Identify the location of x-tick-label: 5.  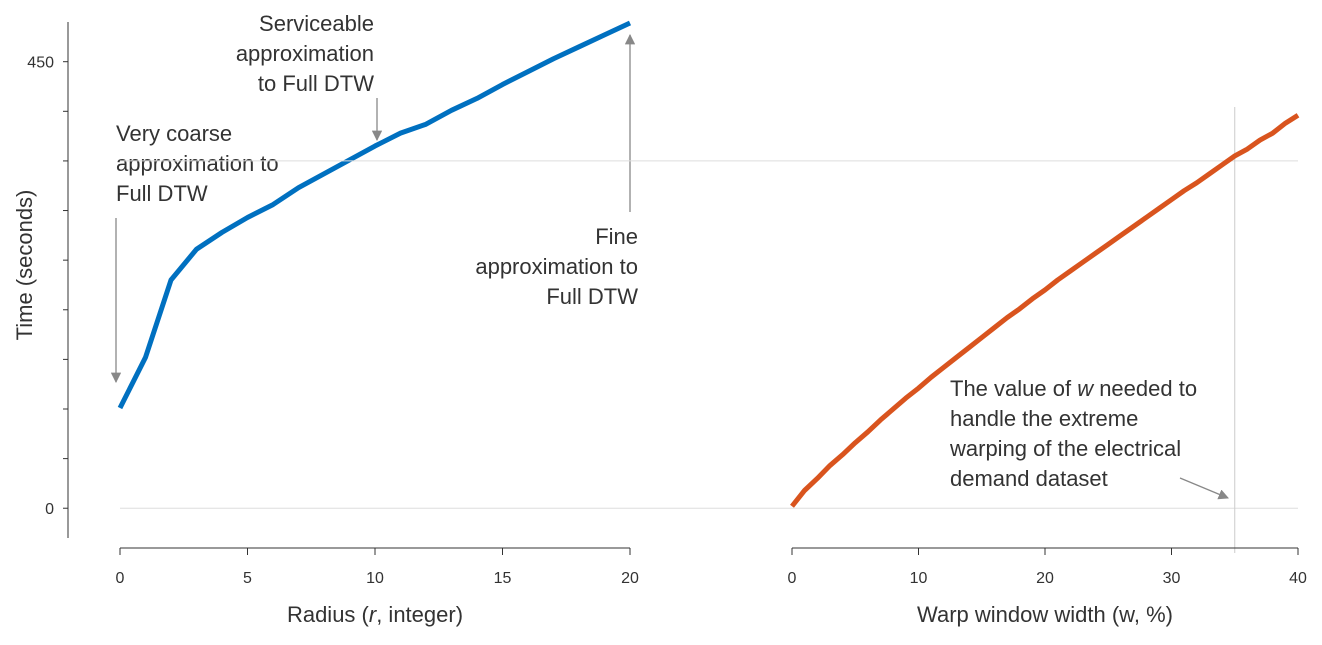
(247, 578).